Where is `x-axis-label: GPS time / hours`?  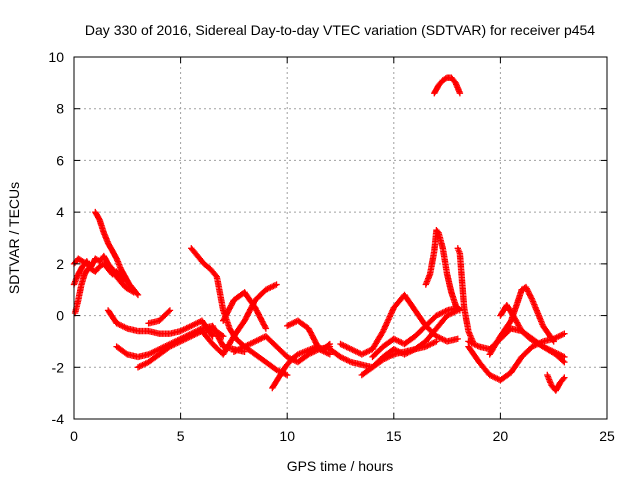 x-axis-label: GPS time / hours is located at coordinates (340, 466).